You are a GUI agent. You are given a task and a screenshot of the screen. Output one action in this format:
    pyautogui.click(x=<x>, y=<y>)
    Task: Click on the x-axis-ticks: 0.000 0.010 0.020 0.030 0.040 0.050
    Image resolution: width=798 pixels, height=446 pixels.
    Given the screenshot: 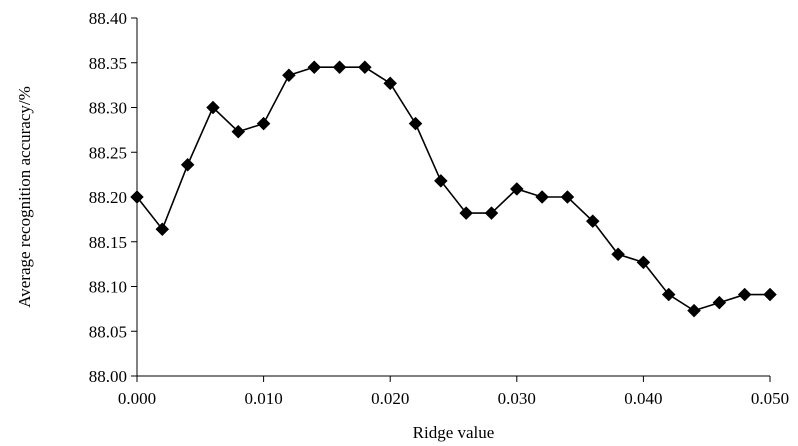 What is the action you would take?
    pyautogui.click(x=453, y=392)
    